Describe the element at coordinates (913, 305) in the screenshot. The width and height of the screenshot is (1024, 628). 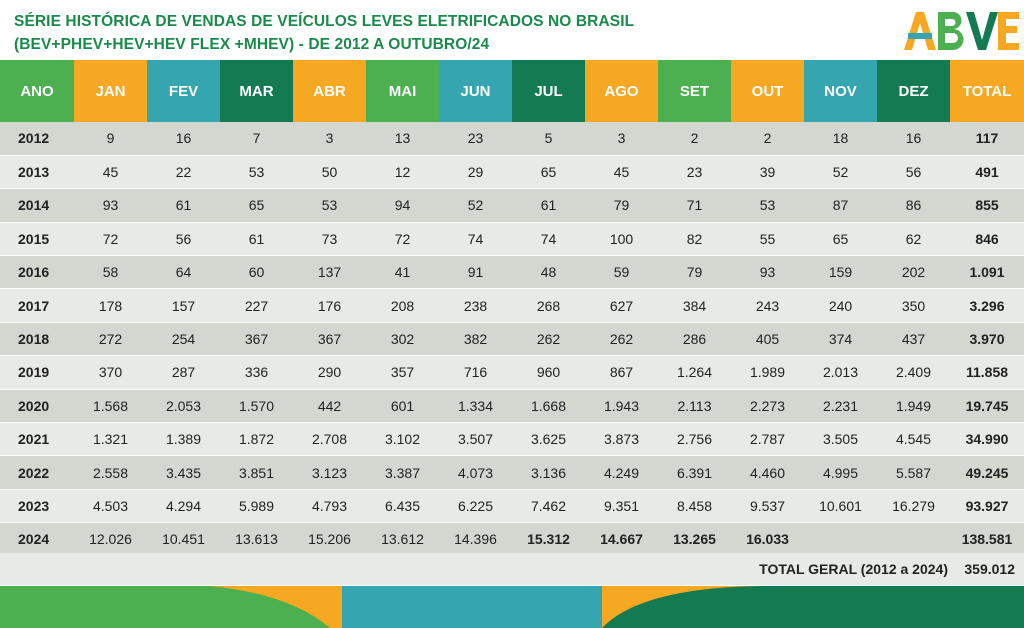
I see `value-cell: 350` at that location.